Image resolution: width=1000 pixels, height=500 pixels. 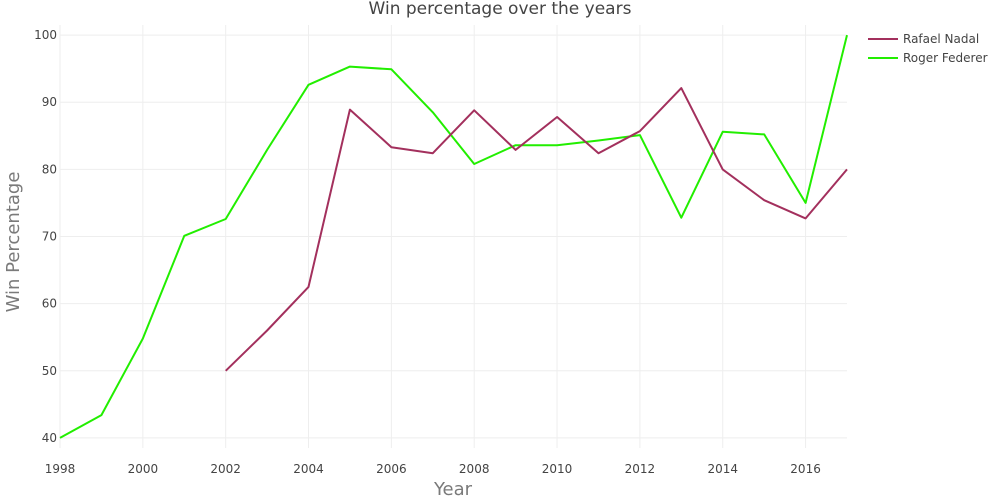 I want to click on y-tick-label: 90, so click(x=49, y=102).